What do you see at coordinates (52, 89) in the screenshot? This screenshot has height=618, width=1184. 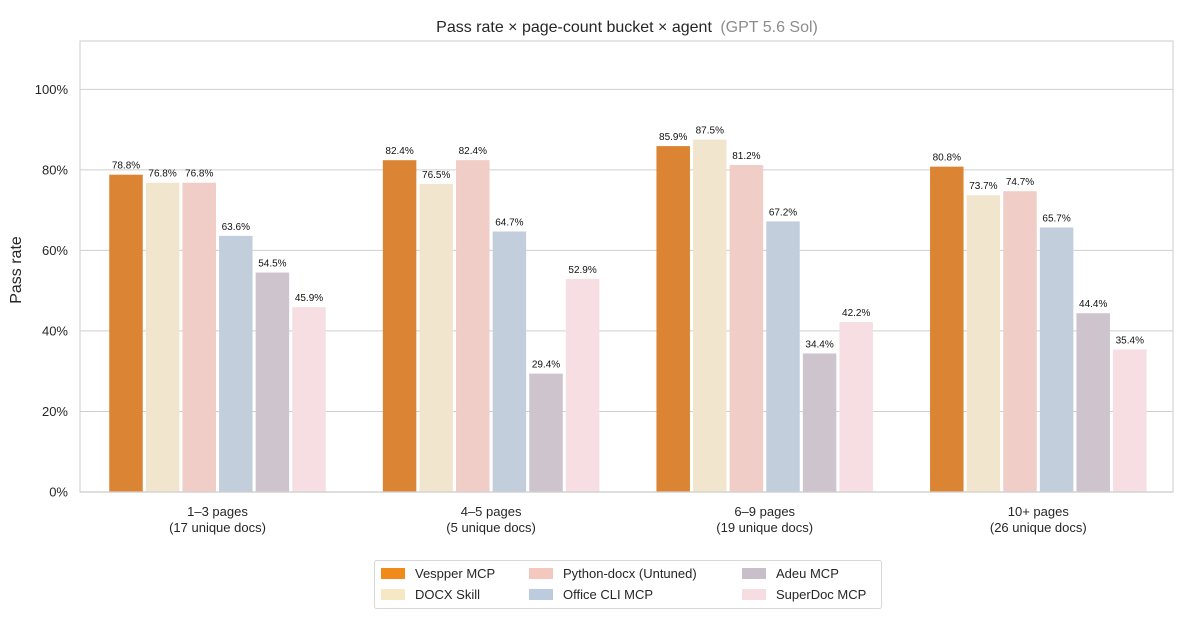 I see `y-tick-label: 100%` at bounding box center [52, 89].